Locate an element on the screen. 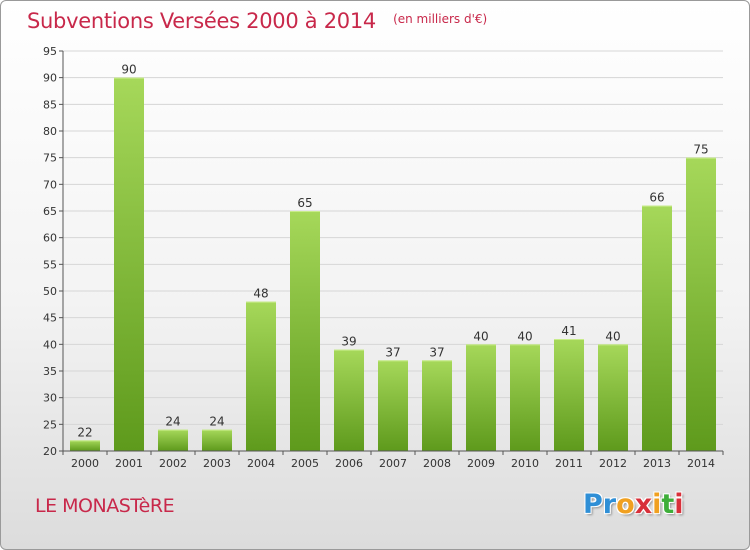 Image resolution: width=750 pixels, height=550 pixels. x-tick-label: 2013 is located at coordinates (657, 463).